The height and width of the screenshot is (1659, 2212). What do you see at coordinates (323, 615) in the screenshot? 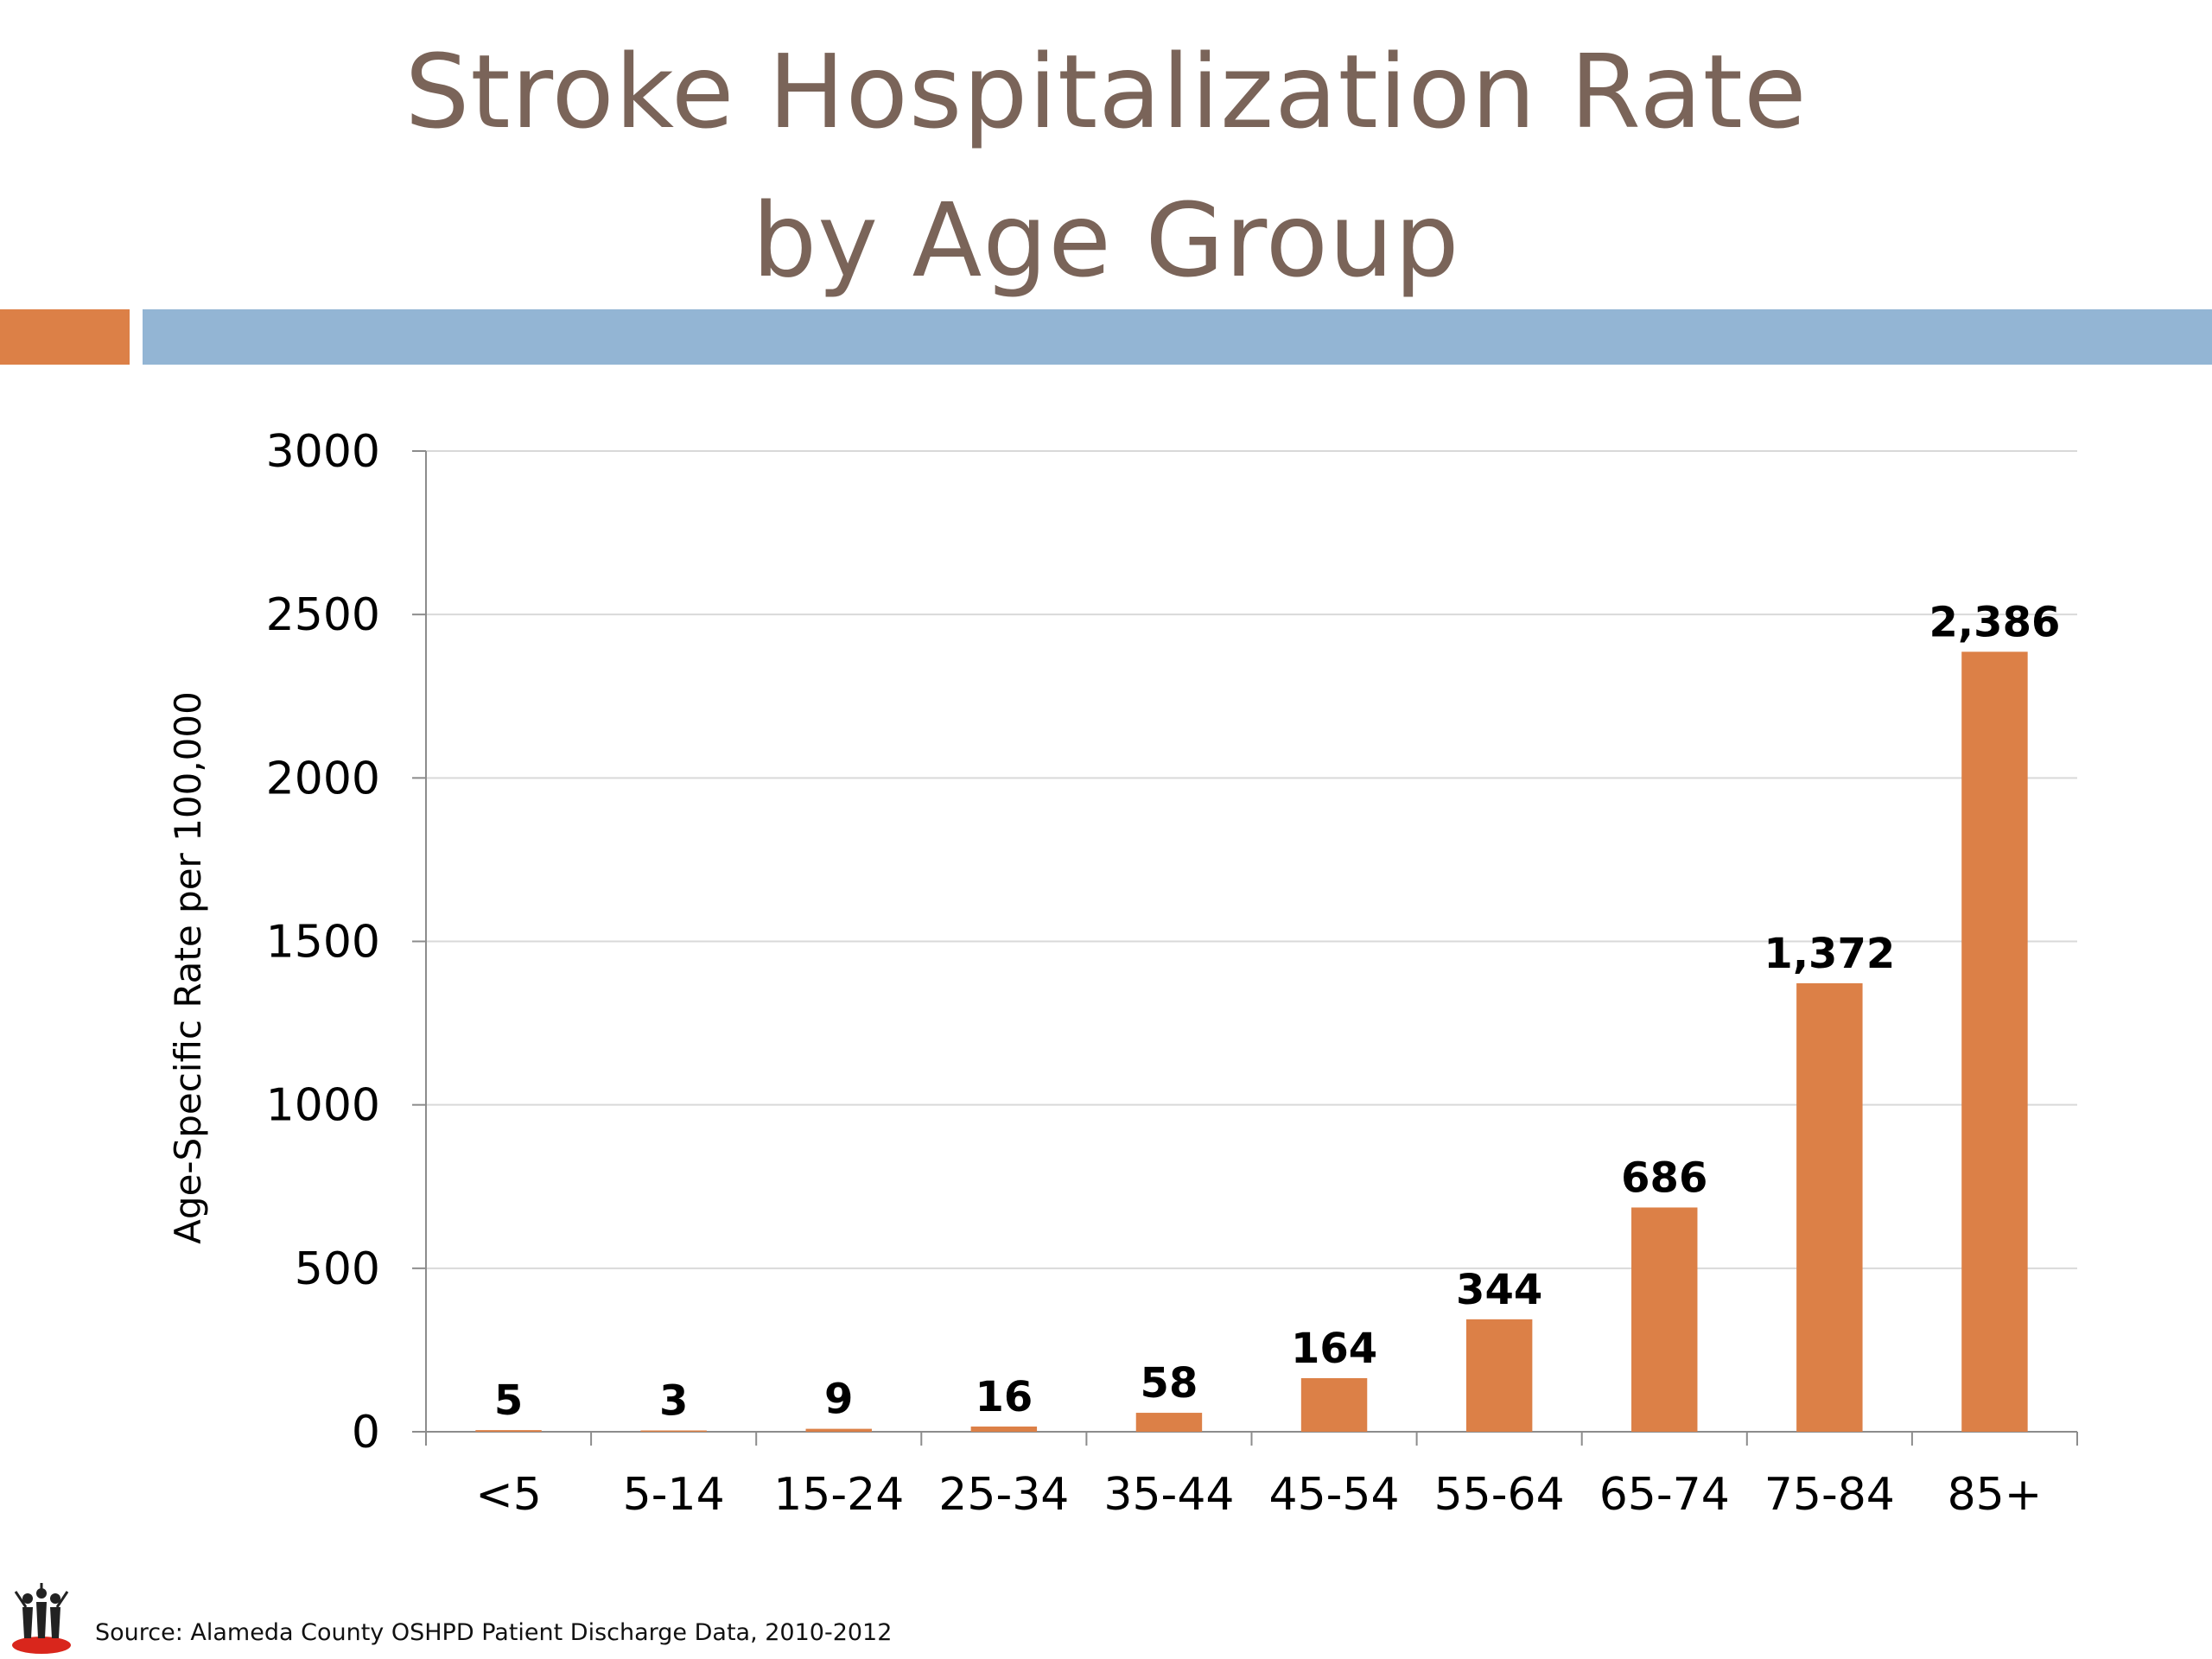
I see `y-tick-label: 2500` at bounding box center [323, 615].